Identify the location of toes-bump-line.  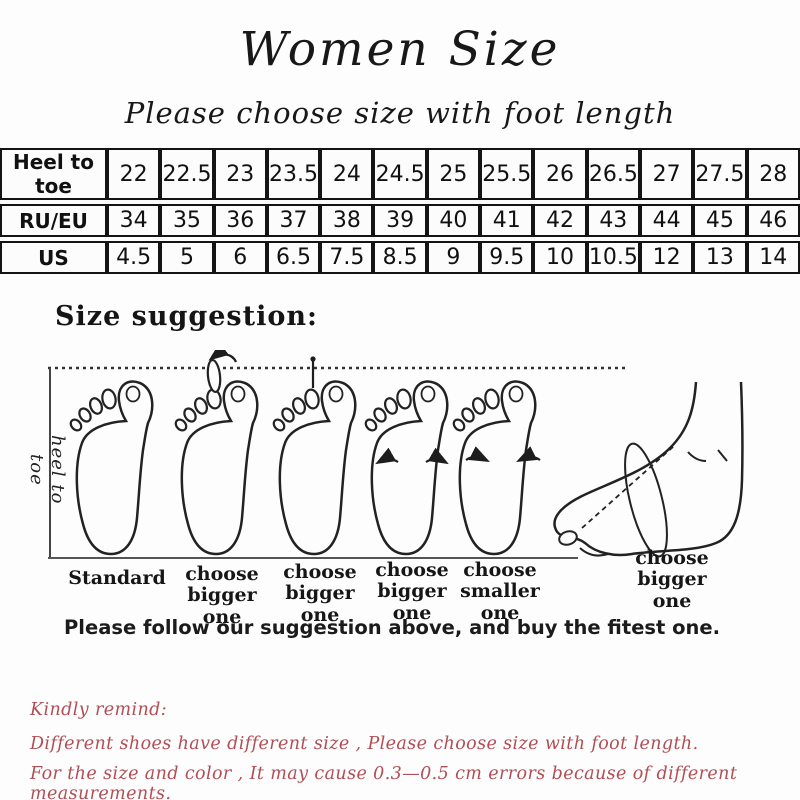
(594, 552).